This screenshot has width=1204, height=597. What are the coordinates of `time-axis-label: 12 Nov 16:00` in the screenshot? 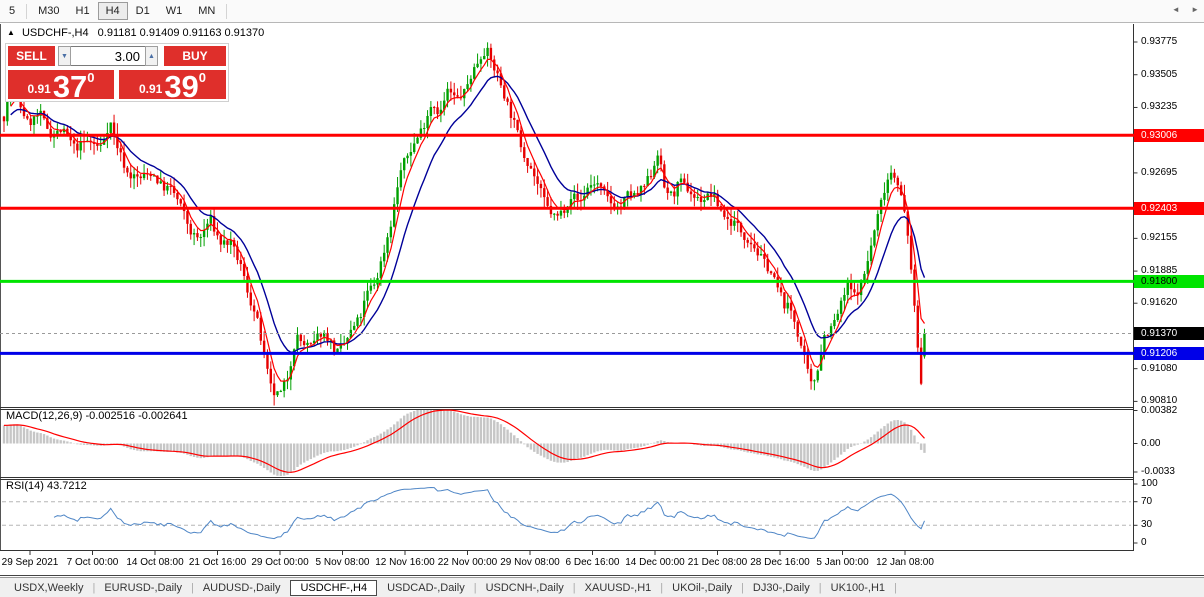 It's located at (405, 562).